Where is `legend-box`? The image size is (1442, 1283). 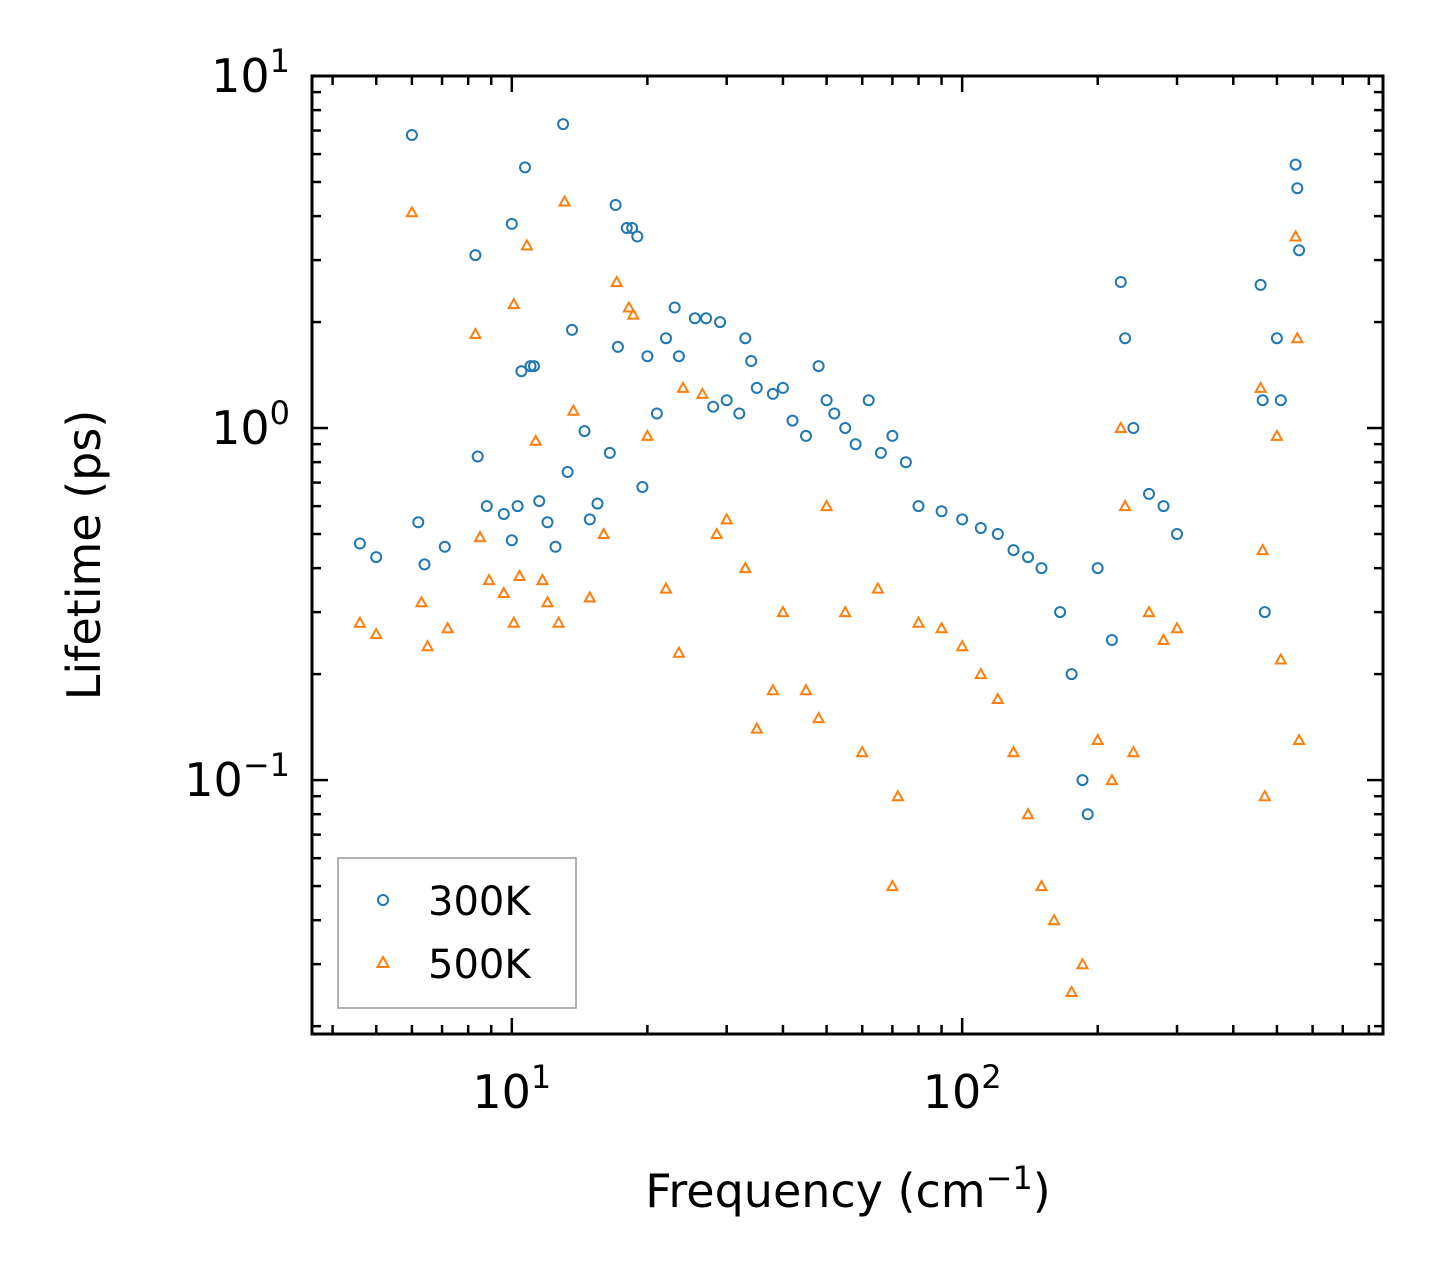
legend-box is located at coordinates (457, 933).